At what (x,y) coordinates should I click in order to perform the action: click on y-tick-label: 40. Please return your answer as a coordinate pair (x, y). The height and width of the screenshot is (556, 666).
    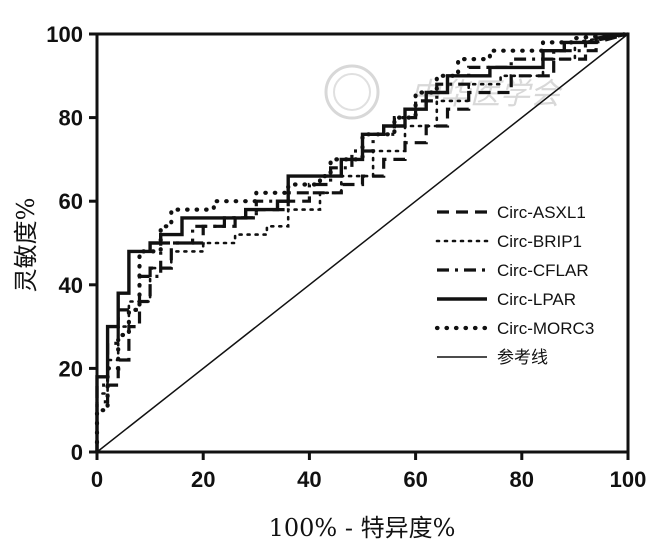
    Looking at the image, I should click on (71, 285).